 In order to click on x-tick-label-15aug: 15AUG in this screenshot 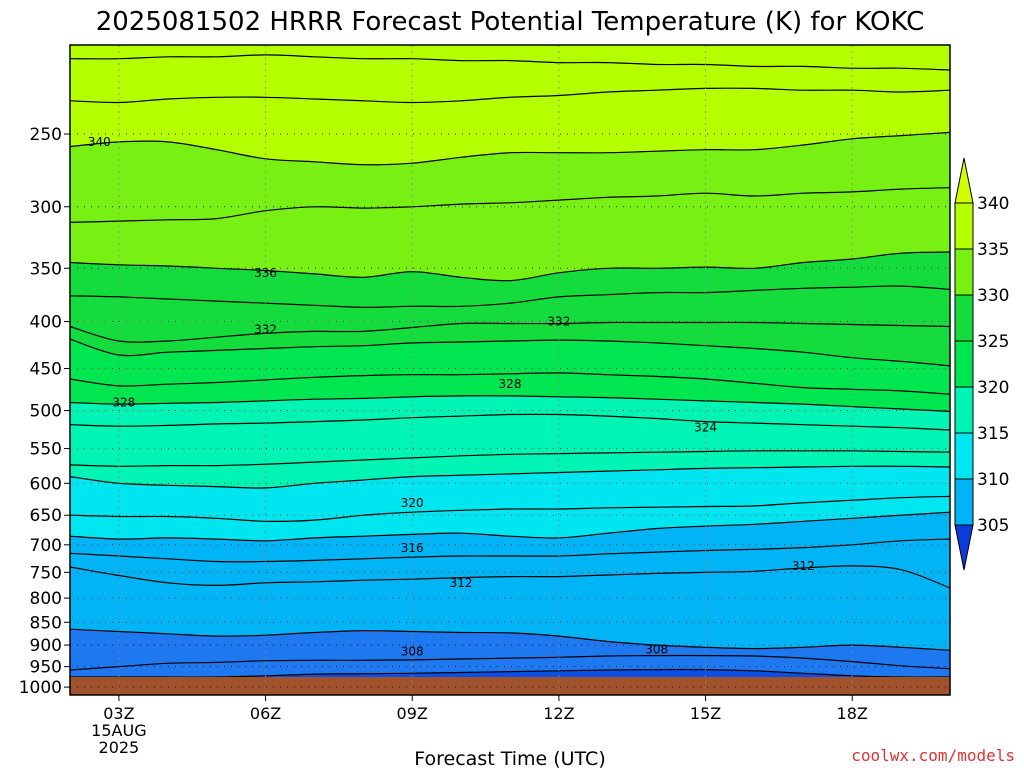, I will do `click(118, 730)`.